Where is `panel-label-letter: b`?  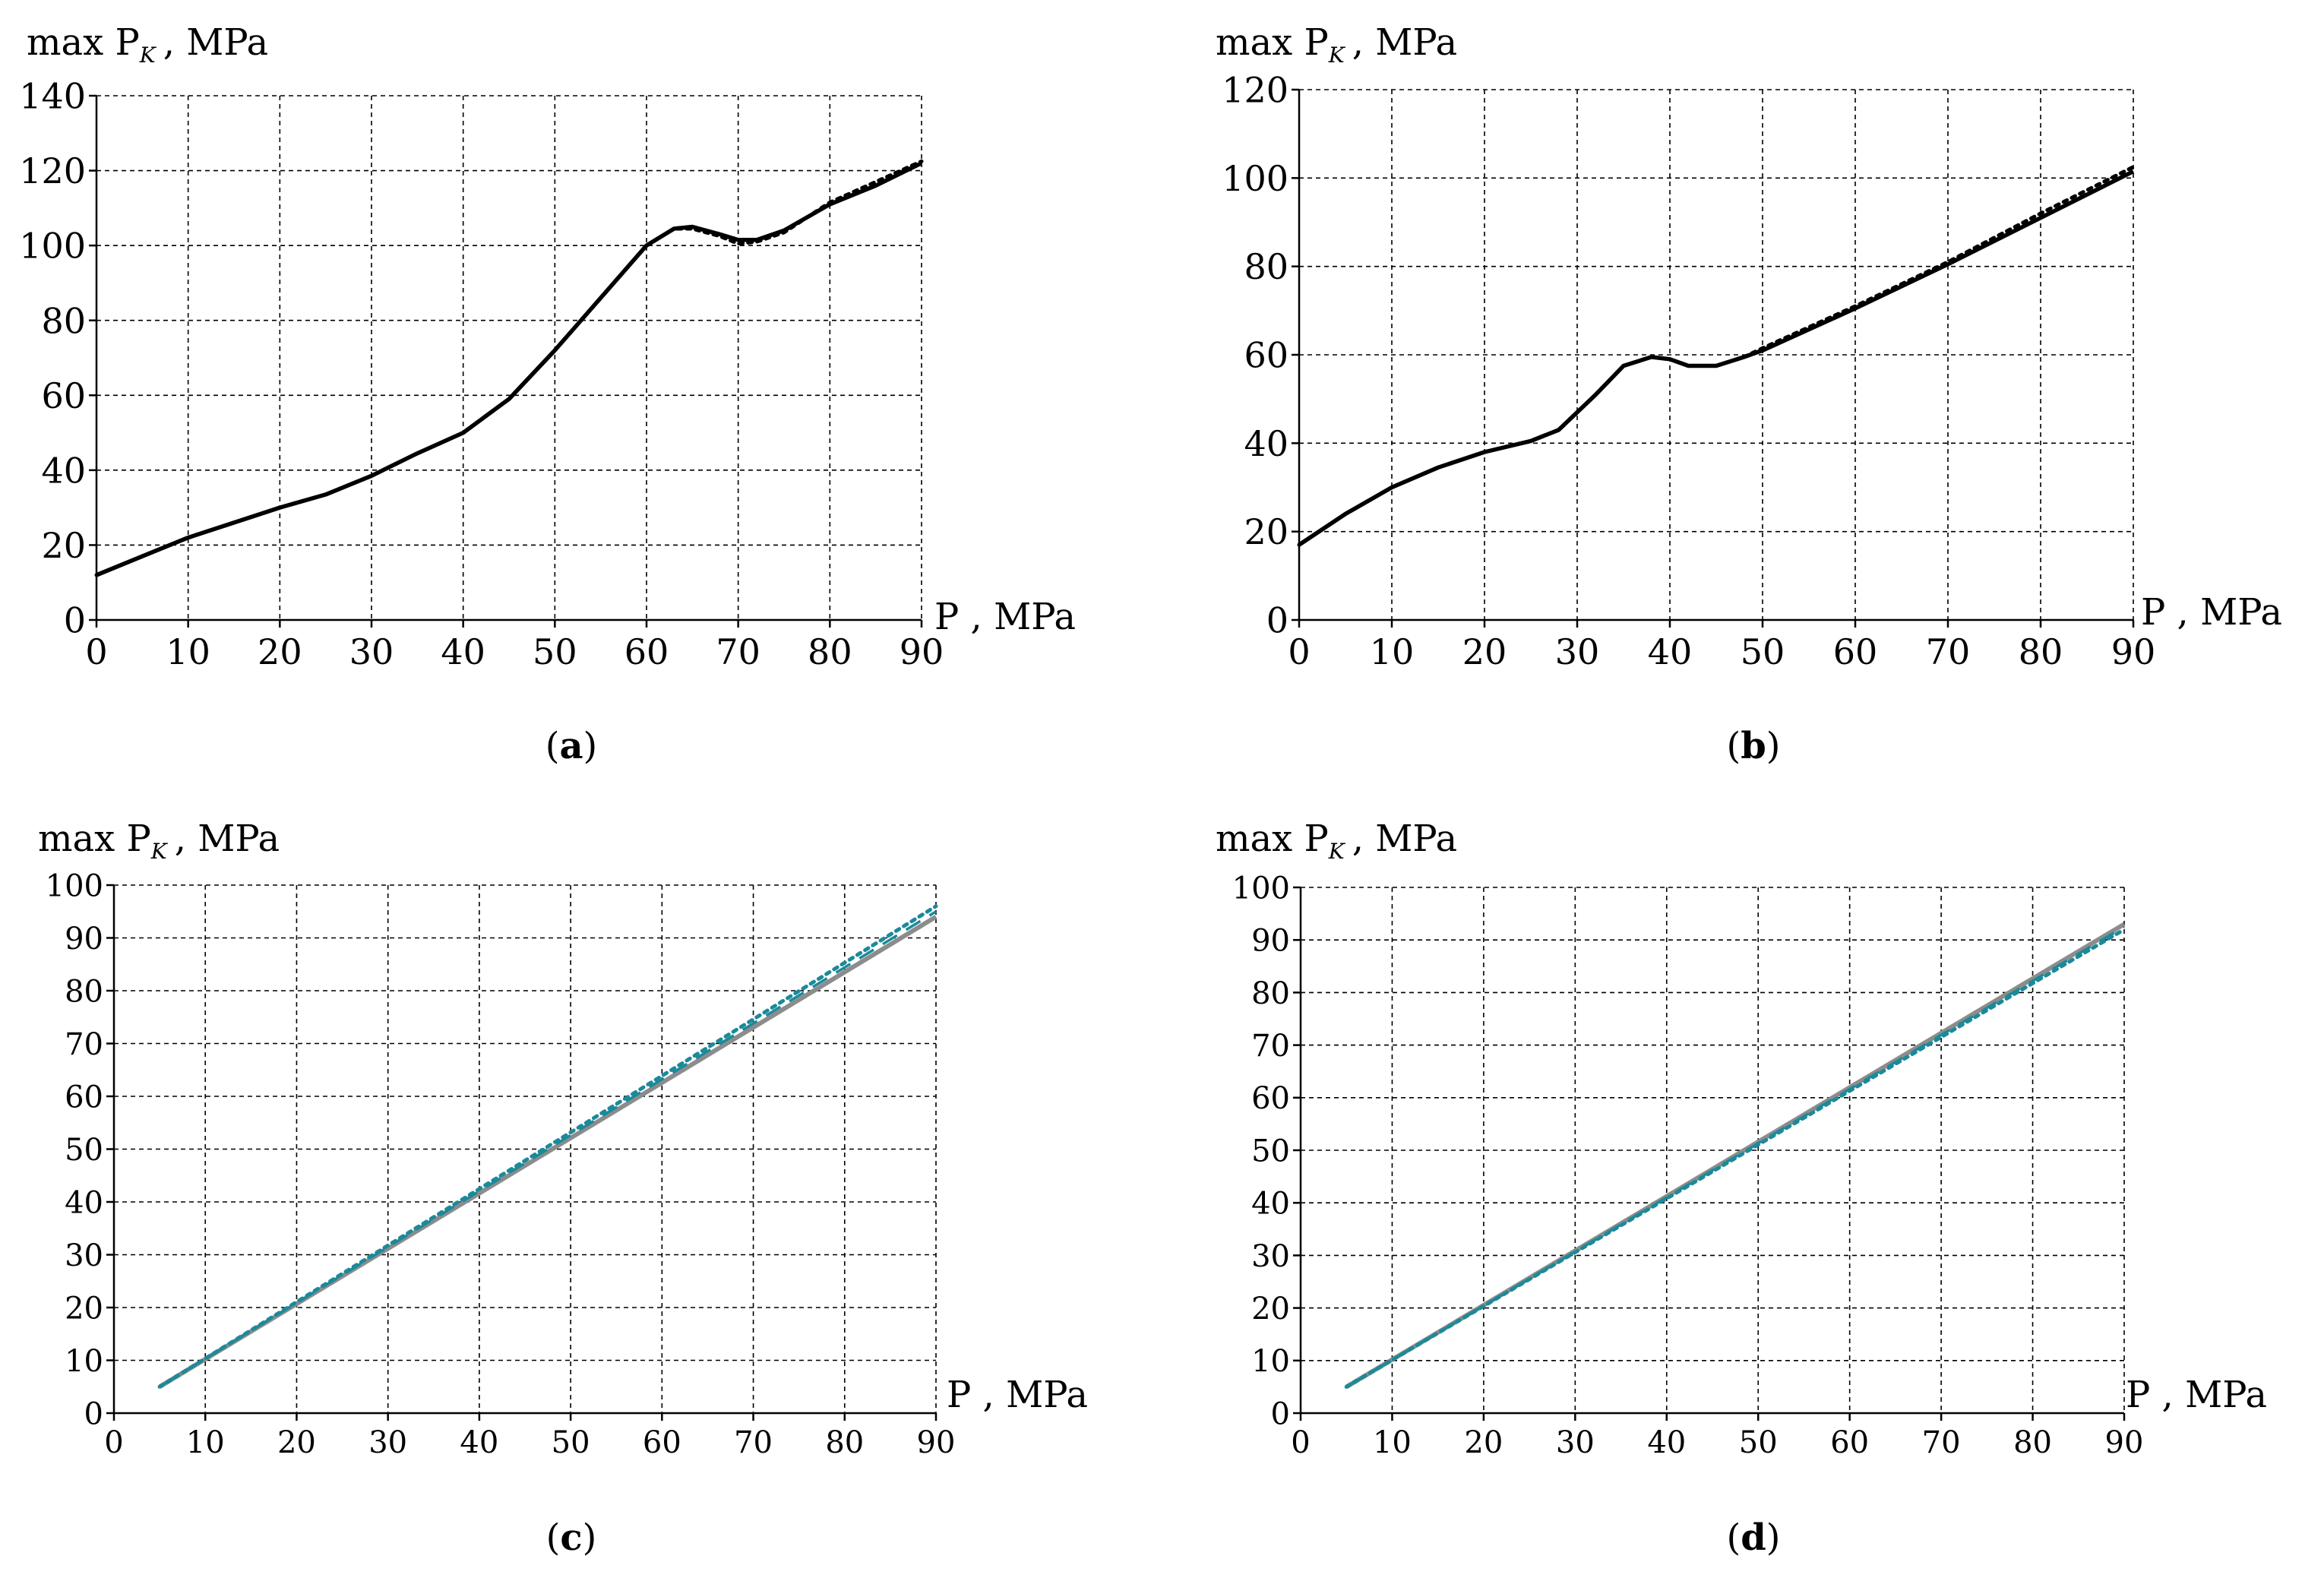
panel-label-letter: b is located at coordinates (1753, 746).